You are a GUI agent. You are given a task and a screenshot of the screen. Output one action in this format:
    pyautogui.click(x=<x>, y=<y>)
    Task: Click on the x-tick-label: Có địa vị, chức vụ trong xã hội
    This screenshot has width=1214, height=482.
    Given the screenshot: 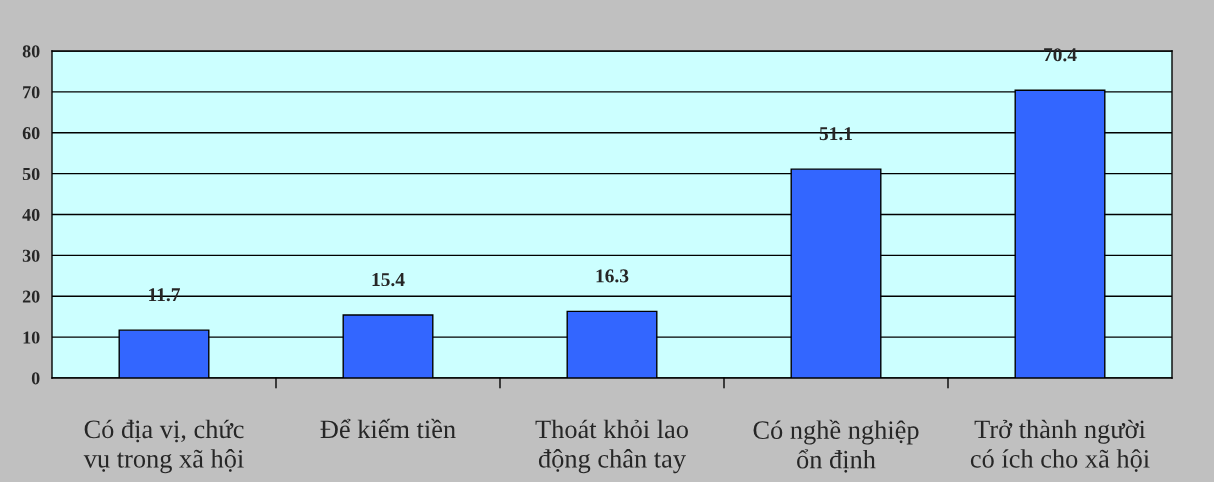 What is the action you would take?
    pyautogui.click(x=163, y=446)
    